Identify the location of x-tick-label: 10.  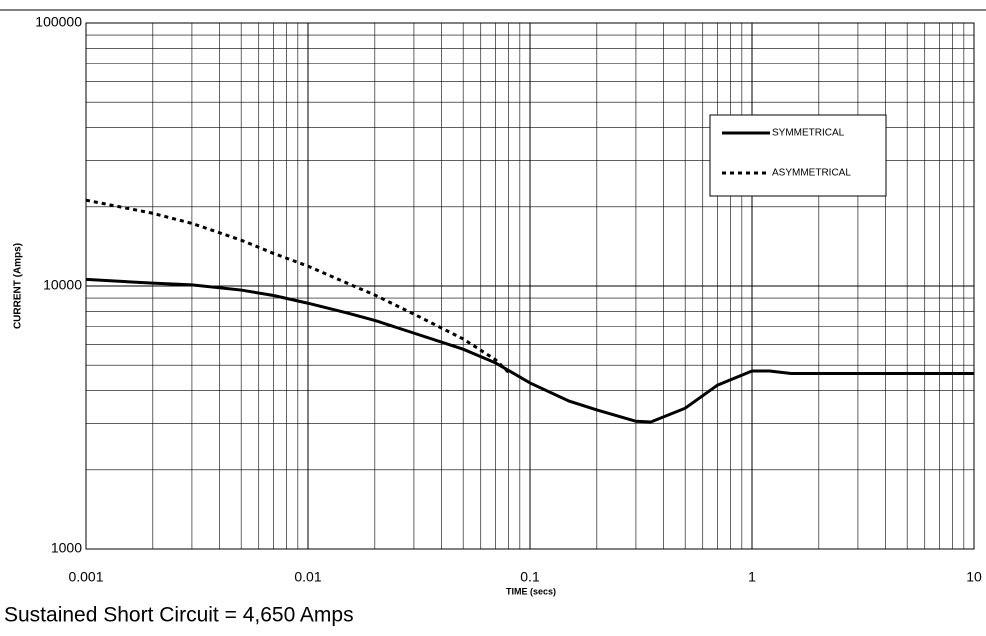
(974, 577).